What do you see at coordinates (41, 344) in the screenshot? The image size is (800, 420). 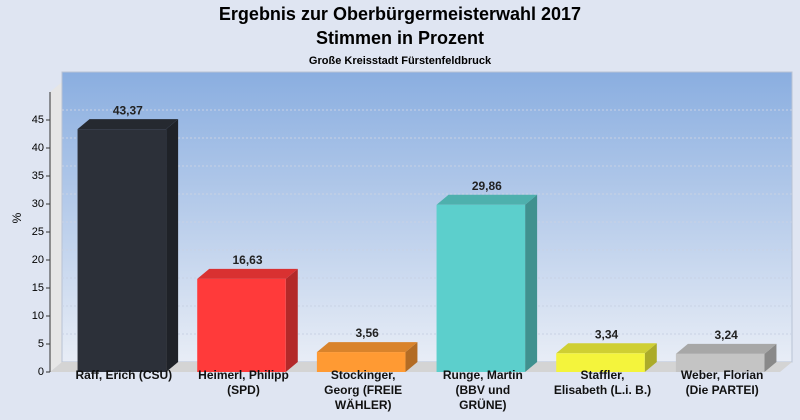 I see `y-tick-label: 5` at bounding box center [41, 344].